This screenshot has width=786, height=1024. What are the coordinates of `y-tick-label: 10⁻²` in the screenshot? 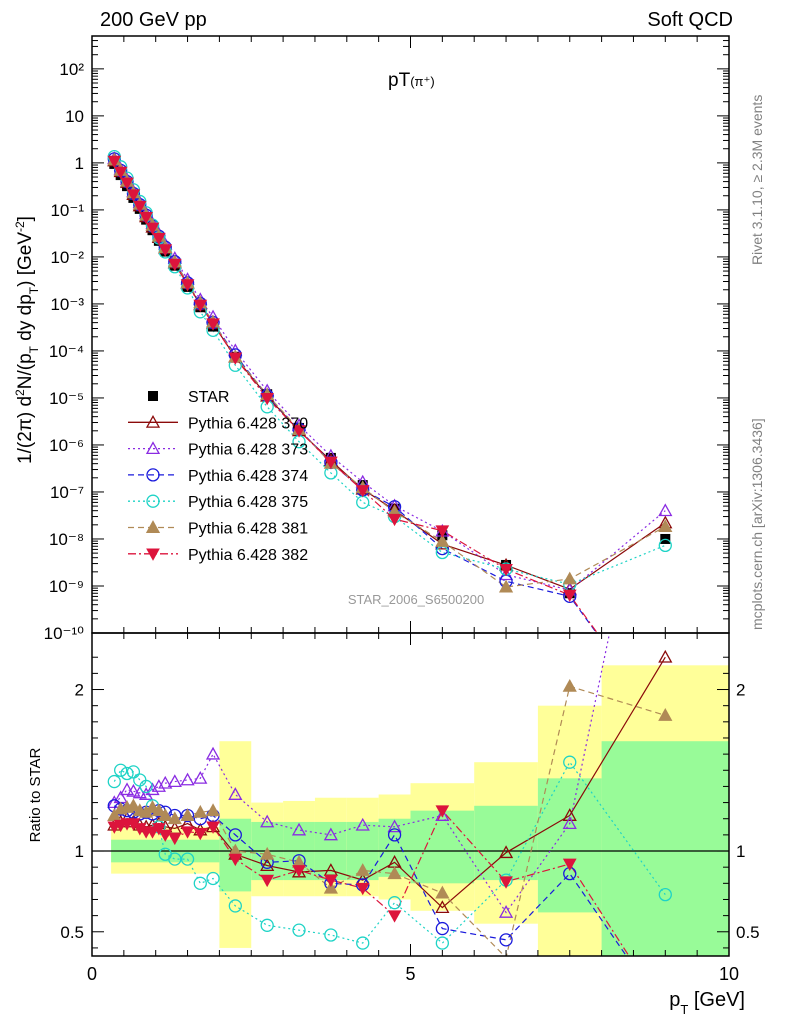 It's located at (67, 257).